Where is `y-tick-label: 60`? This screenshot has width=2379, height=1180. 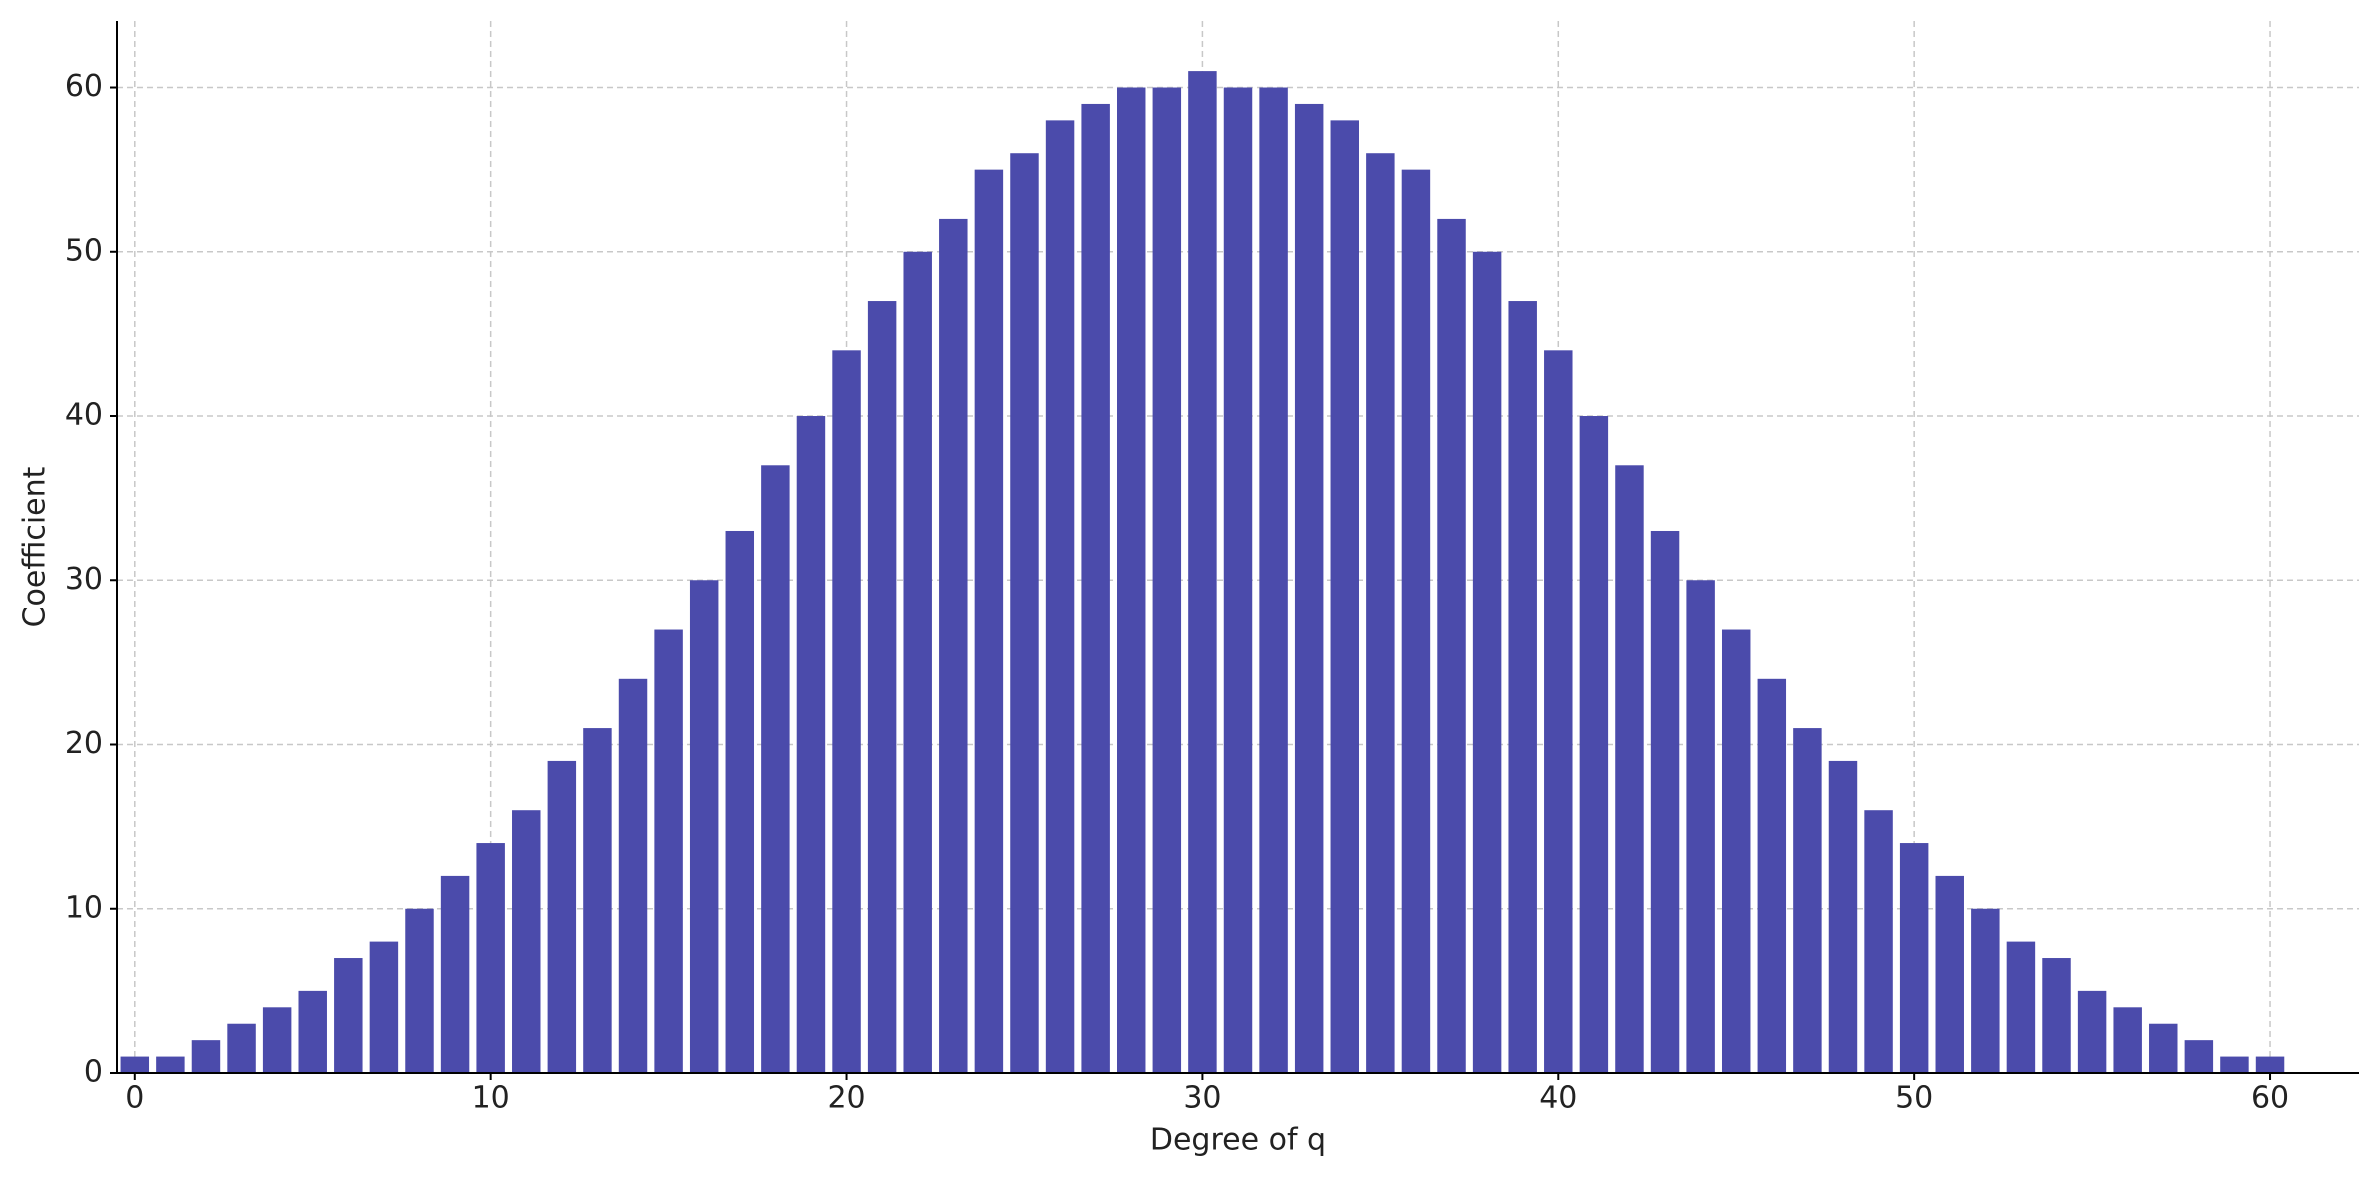 y-tick-label: 60 is located at coordinates (84, 86).